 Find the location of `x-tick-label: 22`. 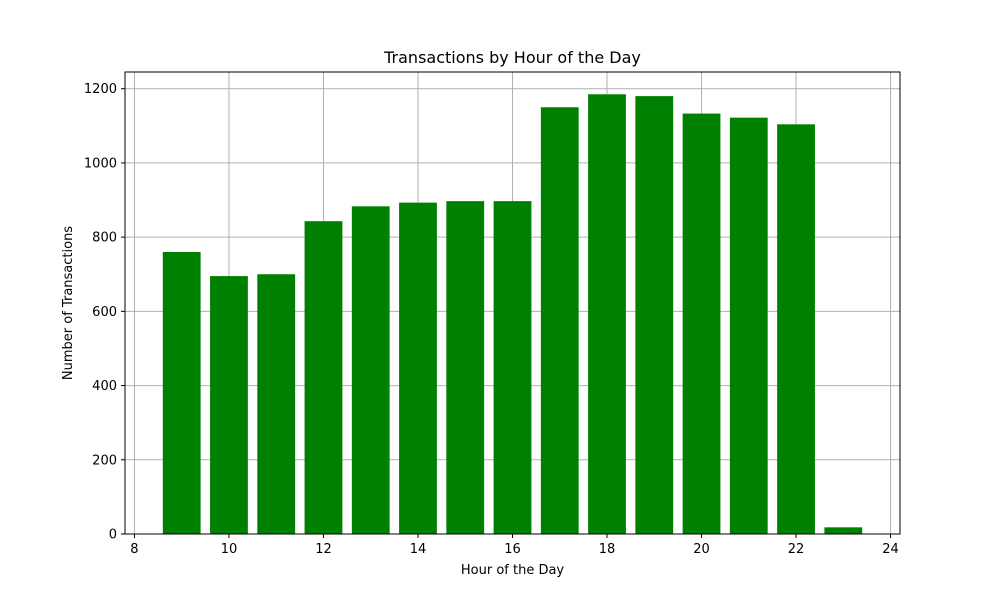

x-tick-label: 22 is located at coordinates (796, 549).